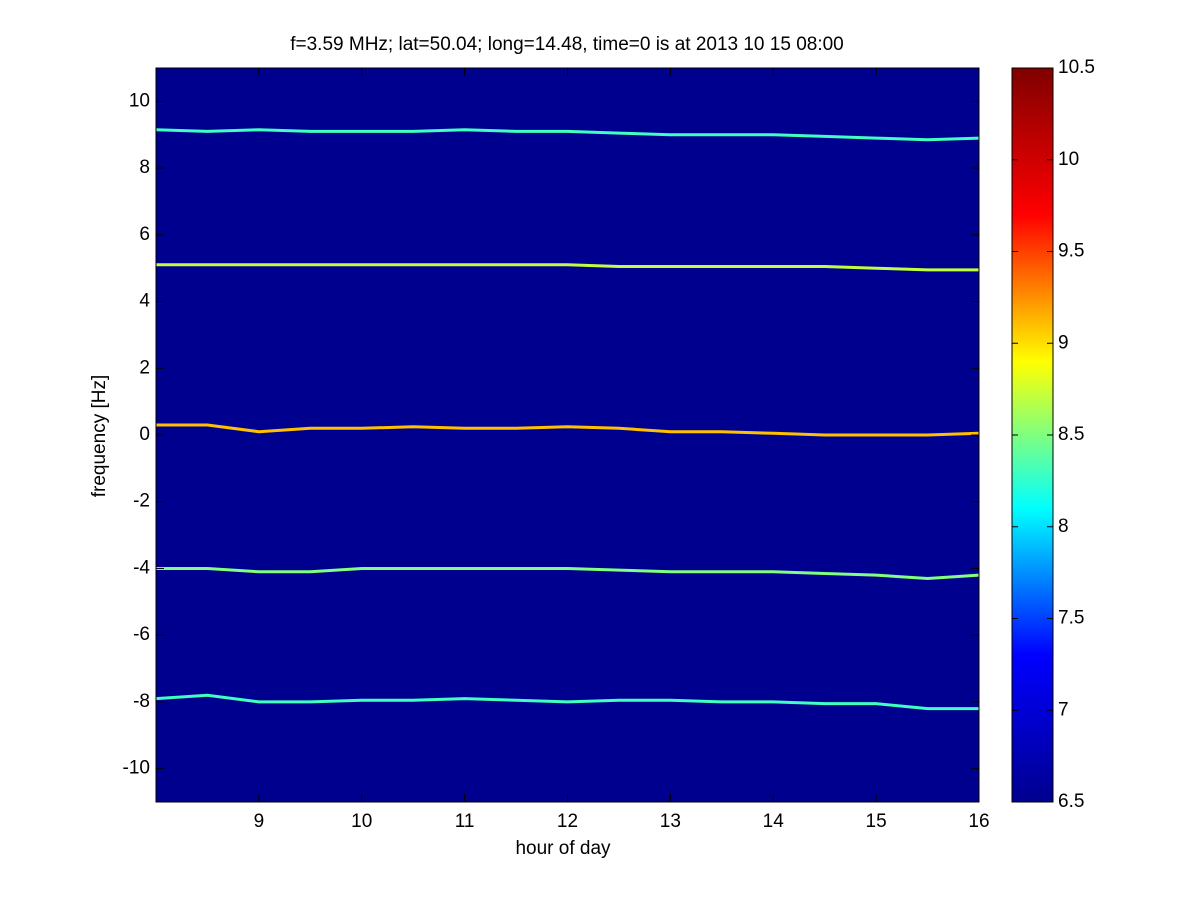  What do you see at coordinates (144, 434) in the screenshot?
I see `y-tick-label: 0` at bounding box center [144, 434].